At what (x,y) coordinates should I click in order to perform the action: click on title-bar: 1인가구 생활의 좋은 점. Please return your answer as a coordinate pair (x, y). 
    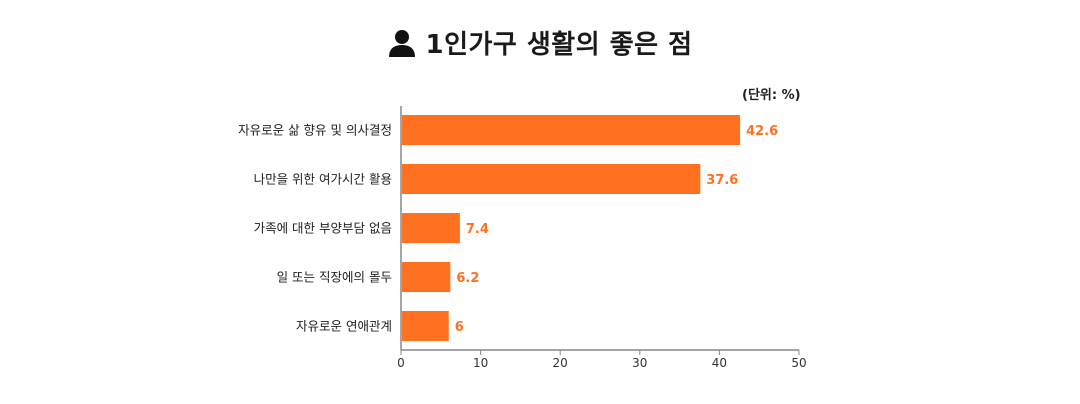
    Looking at the image, I should click on (540, 42).